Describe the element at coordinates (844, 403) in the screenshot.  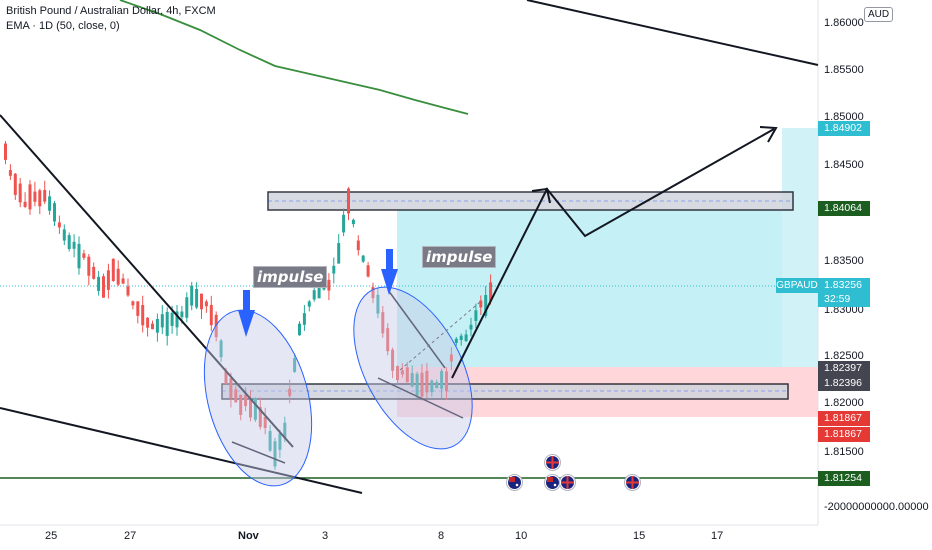
I see `y-tick-label: 1.82000` at that location.